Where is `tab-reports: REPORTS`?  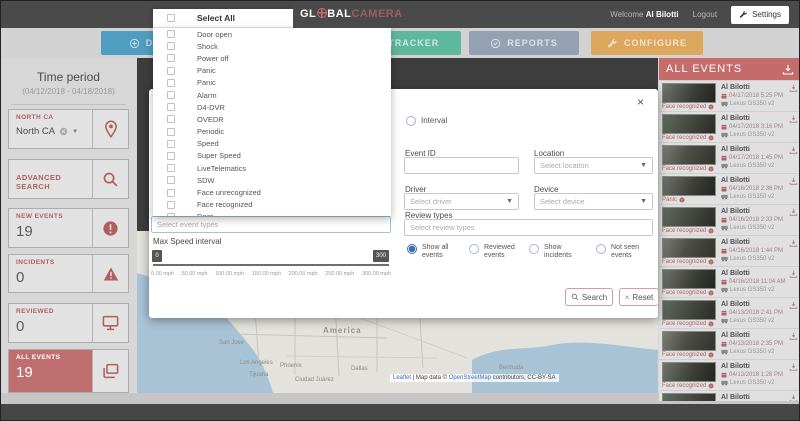
tab-reports: REPORTS is located at coordinates (524, 43).